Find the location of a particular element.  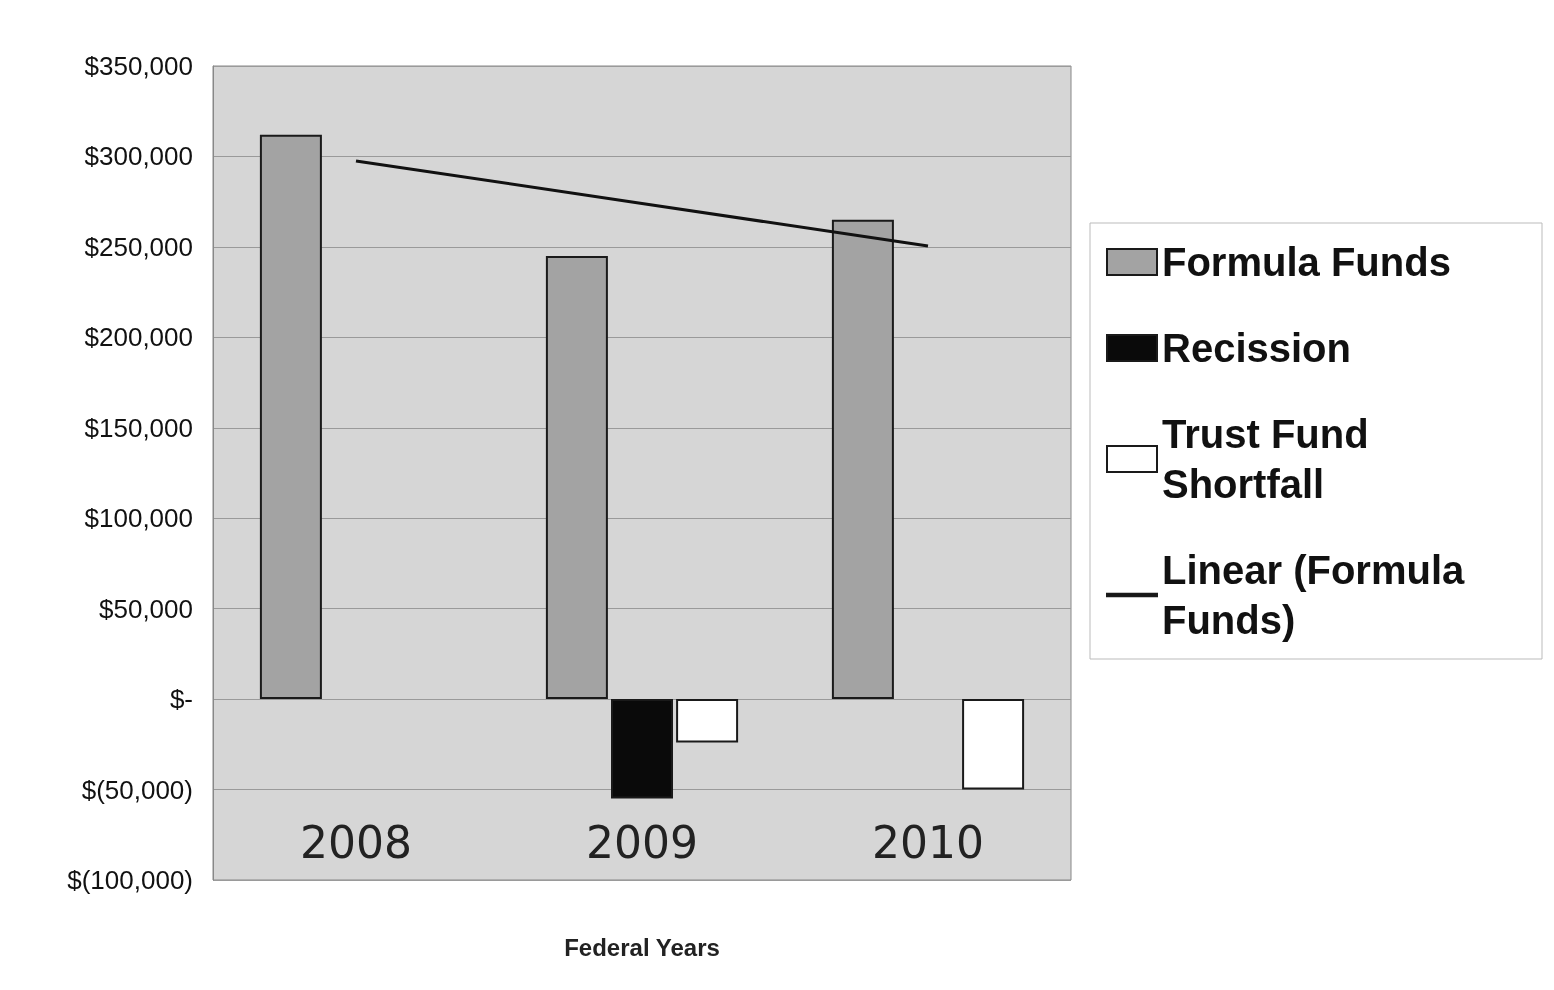

y-tick-label: $250,000 is located at coordinates (138, 246).